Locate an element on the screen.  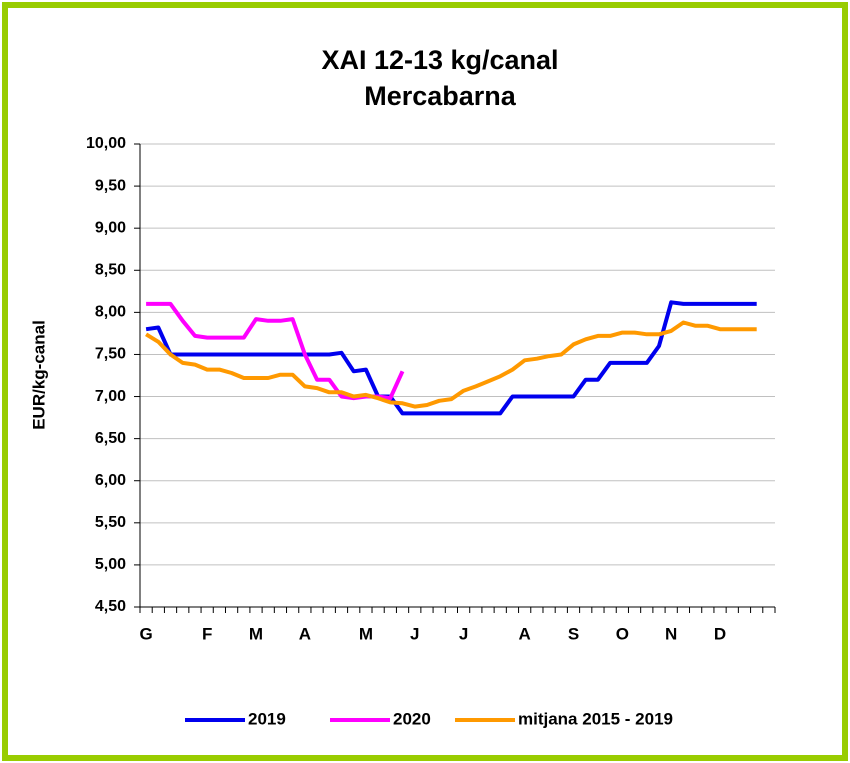
legend-label: mitjana 2015 - 2019 is located at coordinates (595, 718).